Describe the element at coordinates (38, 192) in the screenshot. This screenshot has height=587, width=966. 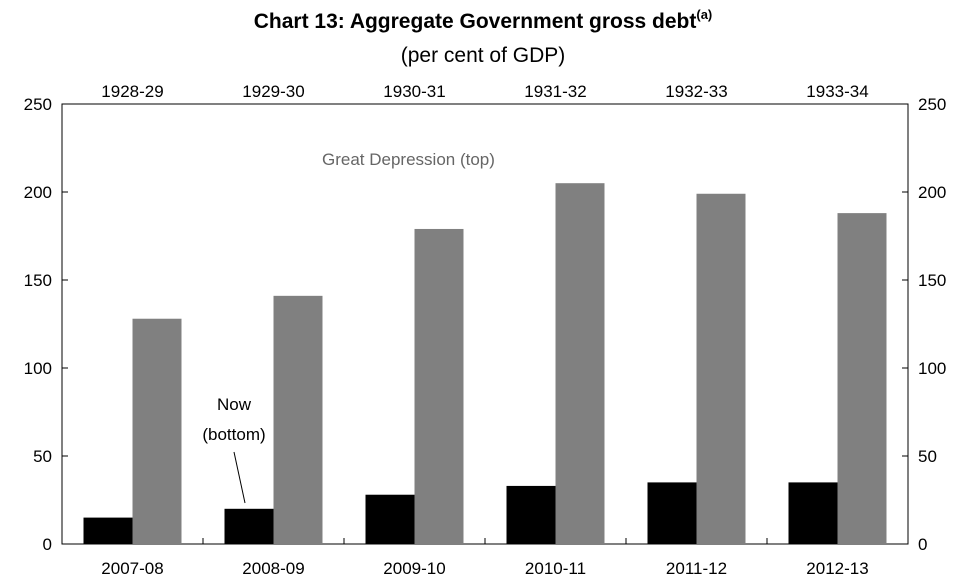
I see `y-tick-left-label: 200` at that location.